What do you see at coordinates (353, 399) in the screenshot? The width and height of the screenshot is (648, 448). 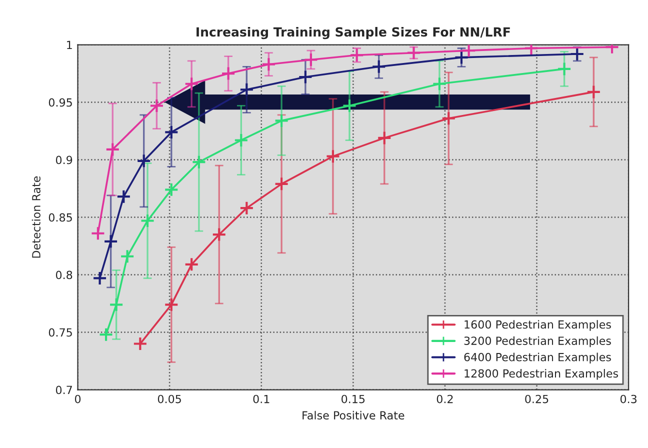 I see `x-tick-label: 0.15` at bounding box center [353, 399].